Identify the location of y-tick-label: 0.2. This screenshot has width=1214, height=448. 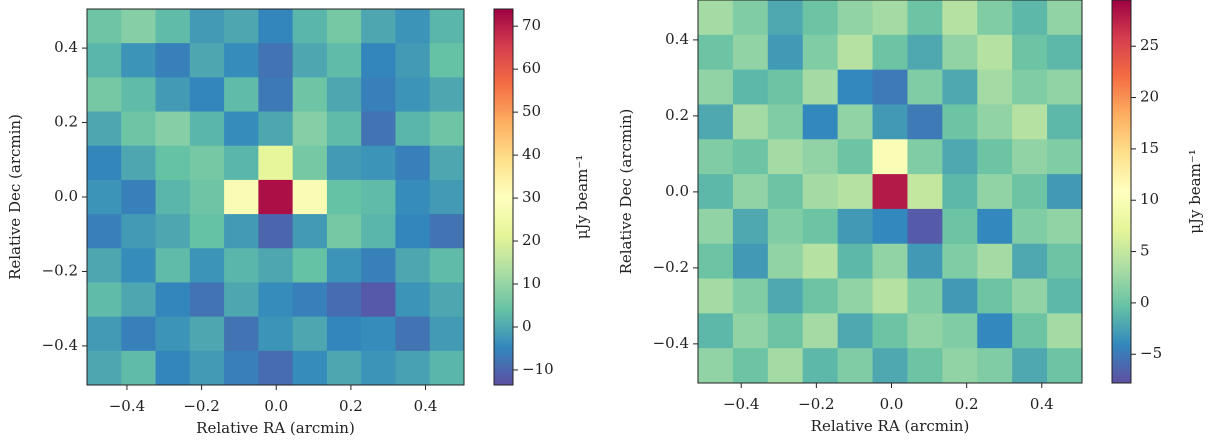
(66, 122).